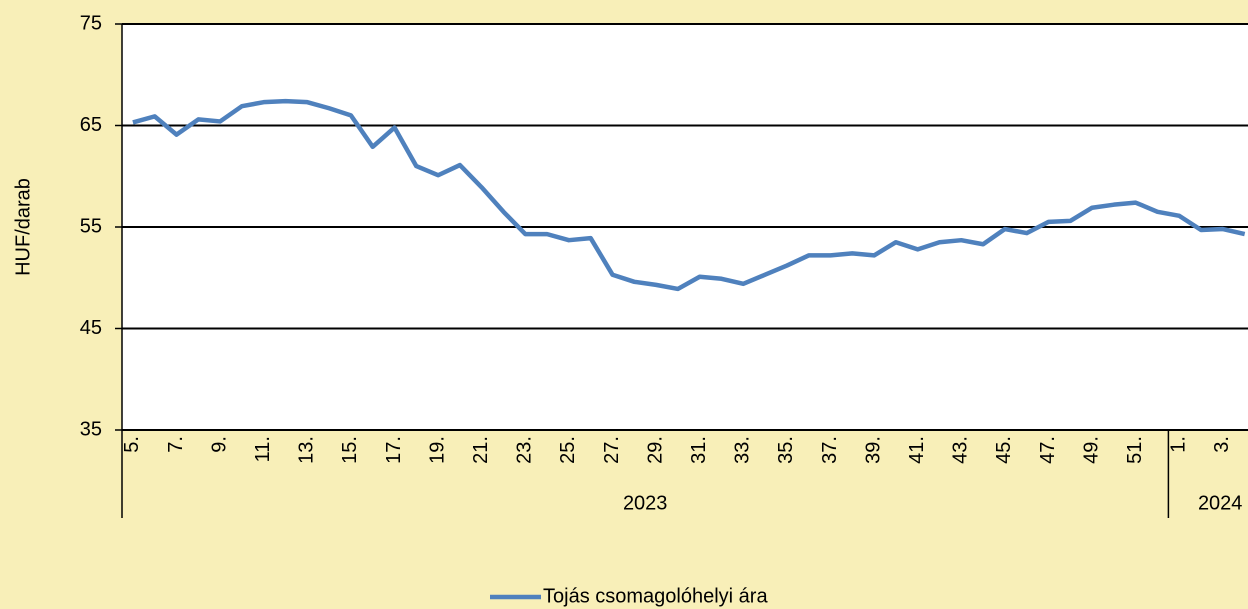 Image resolution: width=1248 pixels, height=609 pixels. What do you see at coordinates (743, 450) in the screenshot?
I see `x-tick-label: 33.` at bounding box center [743, 450].